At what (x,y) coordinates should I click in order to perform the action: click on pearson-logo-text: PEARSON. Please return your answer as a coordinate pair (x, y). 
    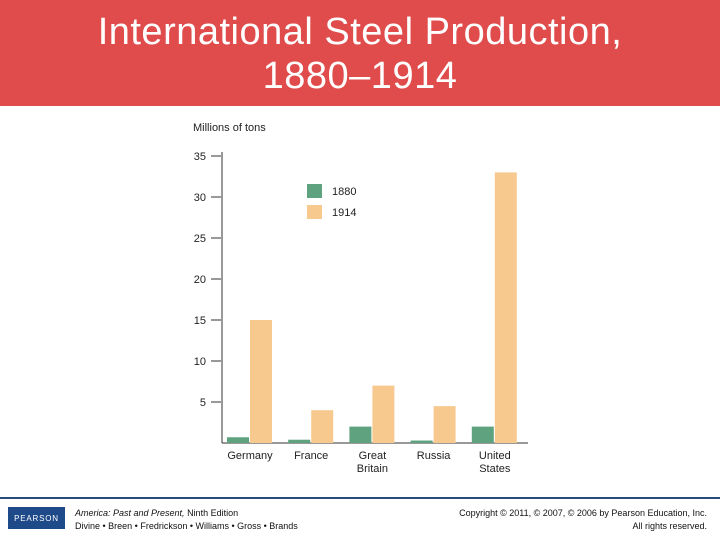
    Looking at the image, I should click on (36, 518).